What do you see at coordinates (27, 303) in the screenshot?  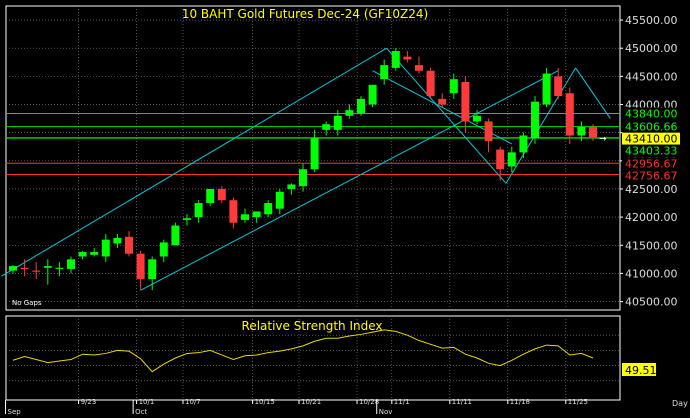 I see `no-gaps-note: No Gaps` at bounding box center [27, 303].